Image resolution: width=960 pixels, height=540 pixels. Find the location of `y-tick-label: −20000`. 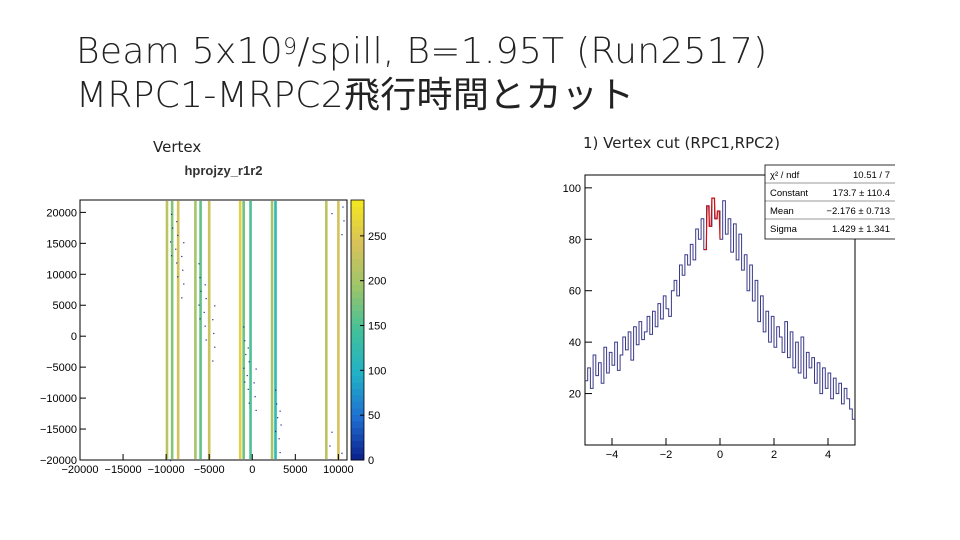

y-tick-label: −20000 is located at coordinates (58, 461).